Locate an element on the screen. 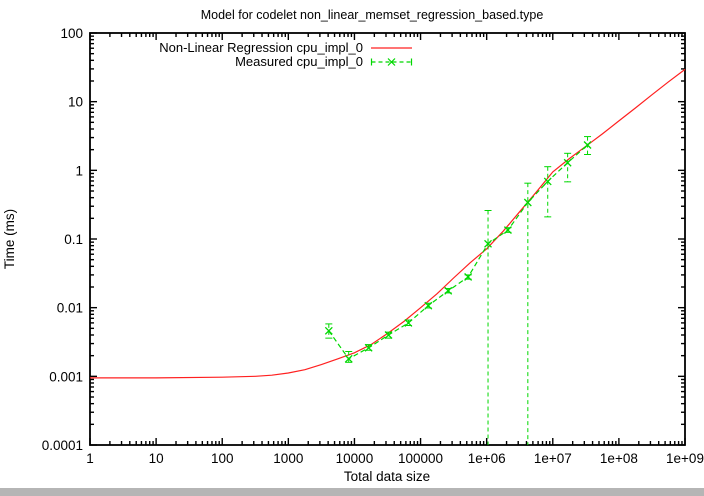 The width and height of the screenshot is (704, 496). x-tick-label: 1e+08 is located at coordinates (619, 458).